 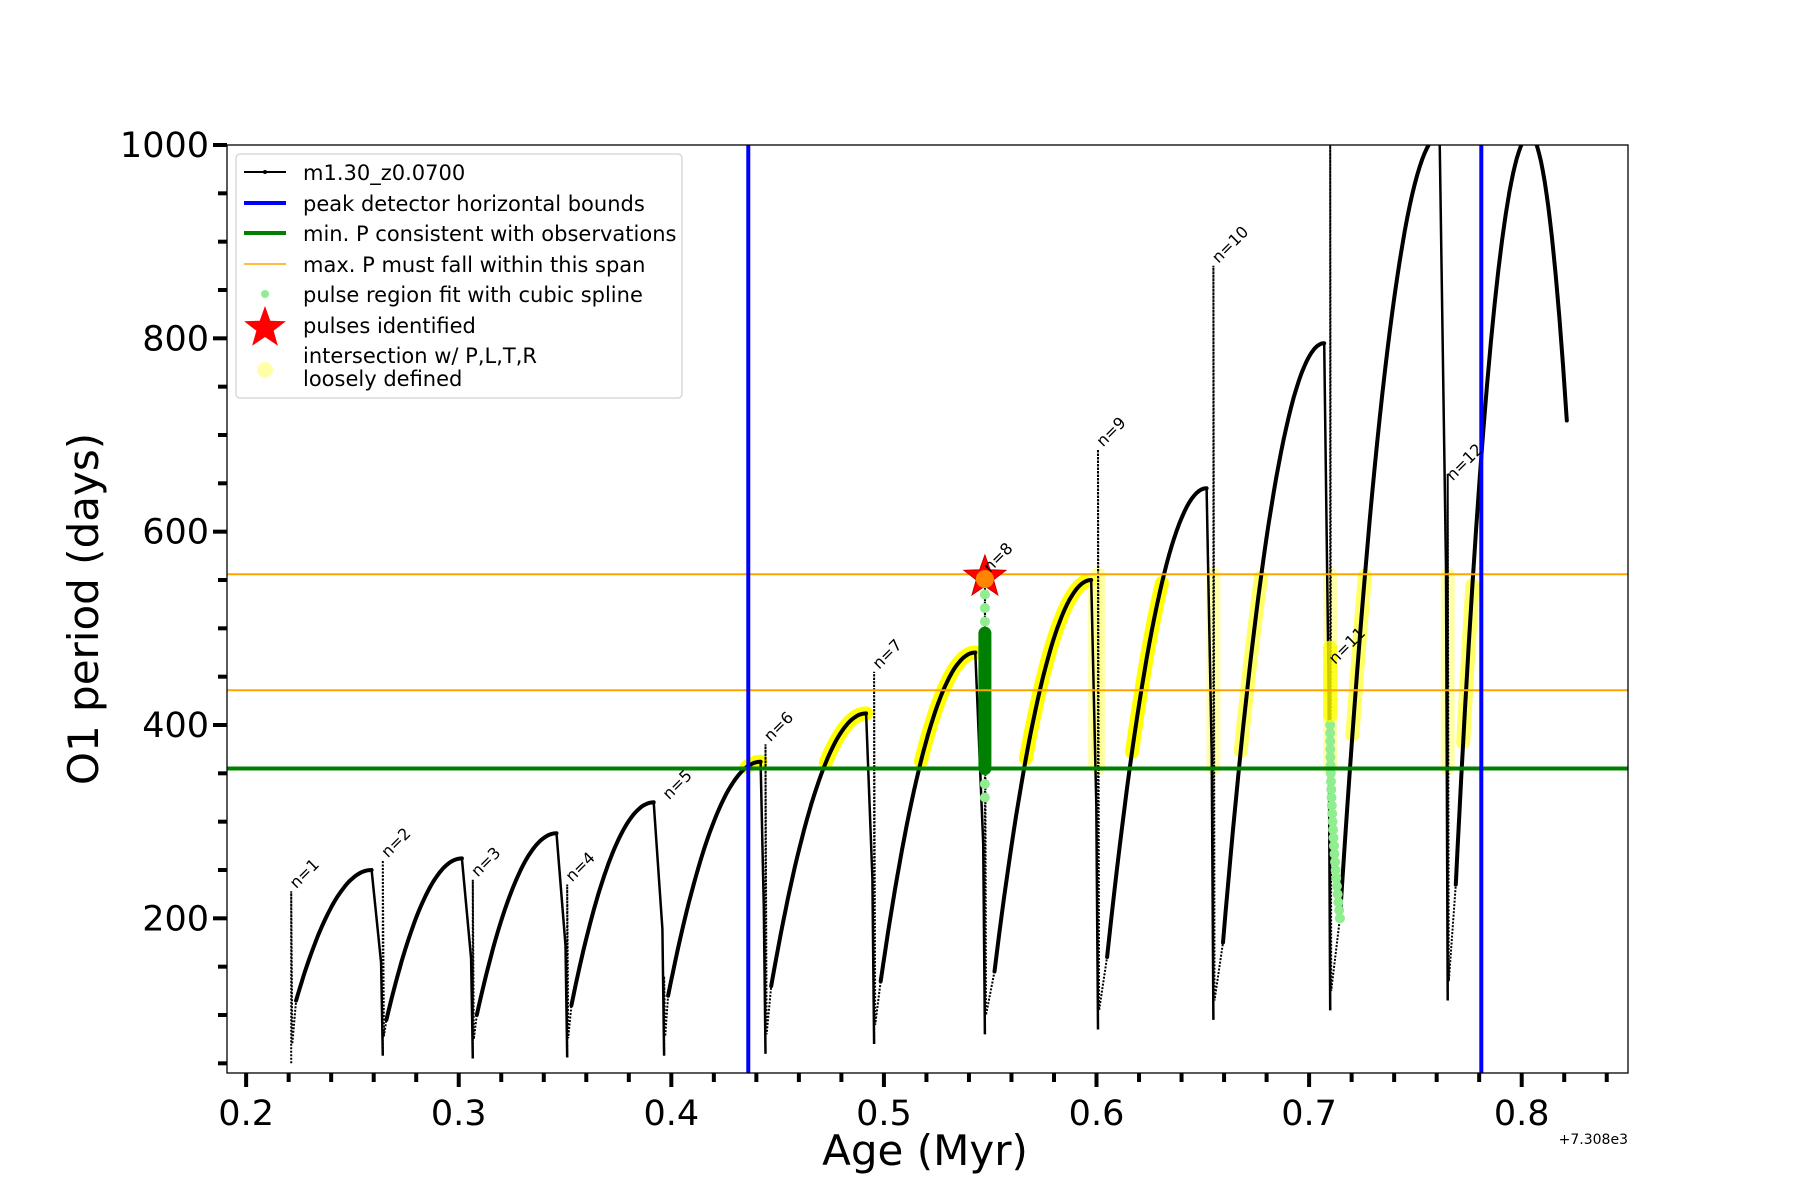 I want to click on pulse-label: n=9, so click(x=1110, y=431).